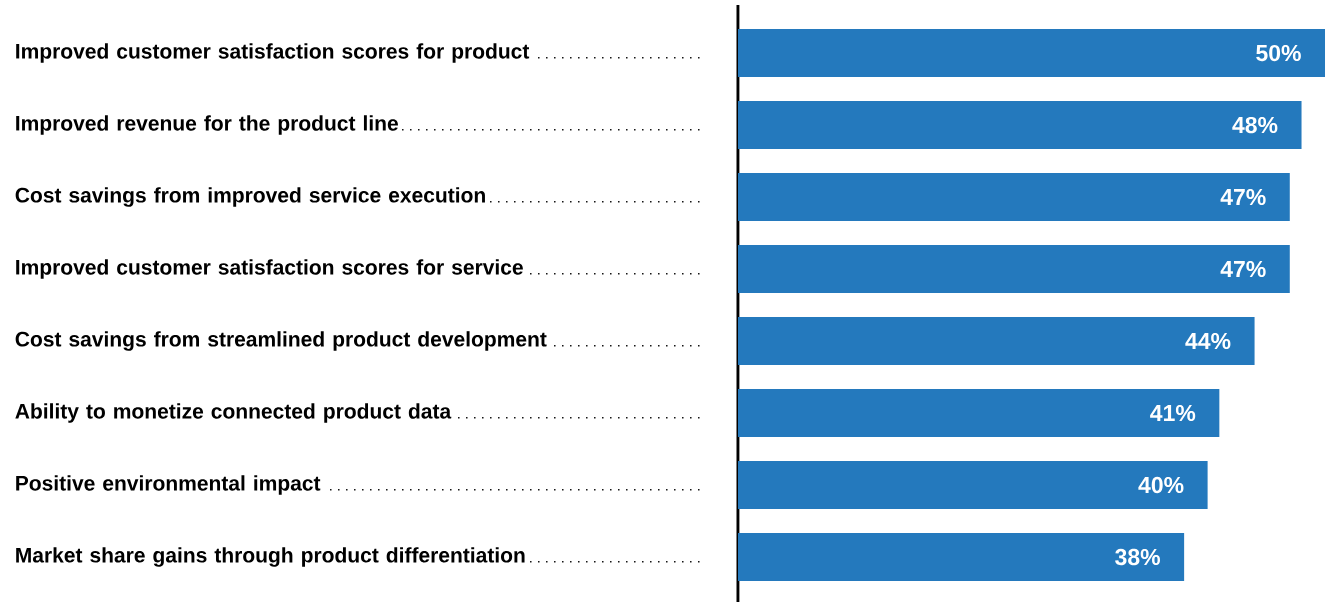  Describe the element at coordinates (1255, 125) in the screenshot. I see `data-label: 48%` at that location.